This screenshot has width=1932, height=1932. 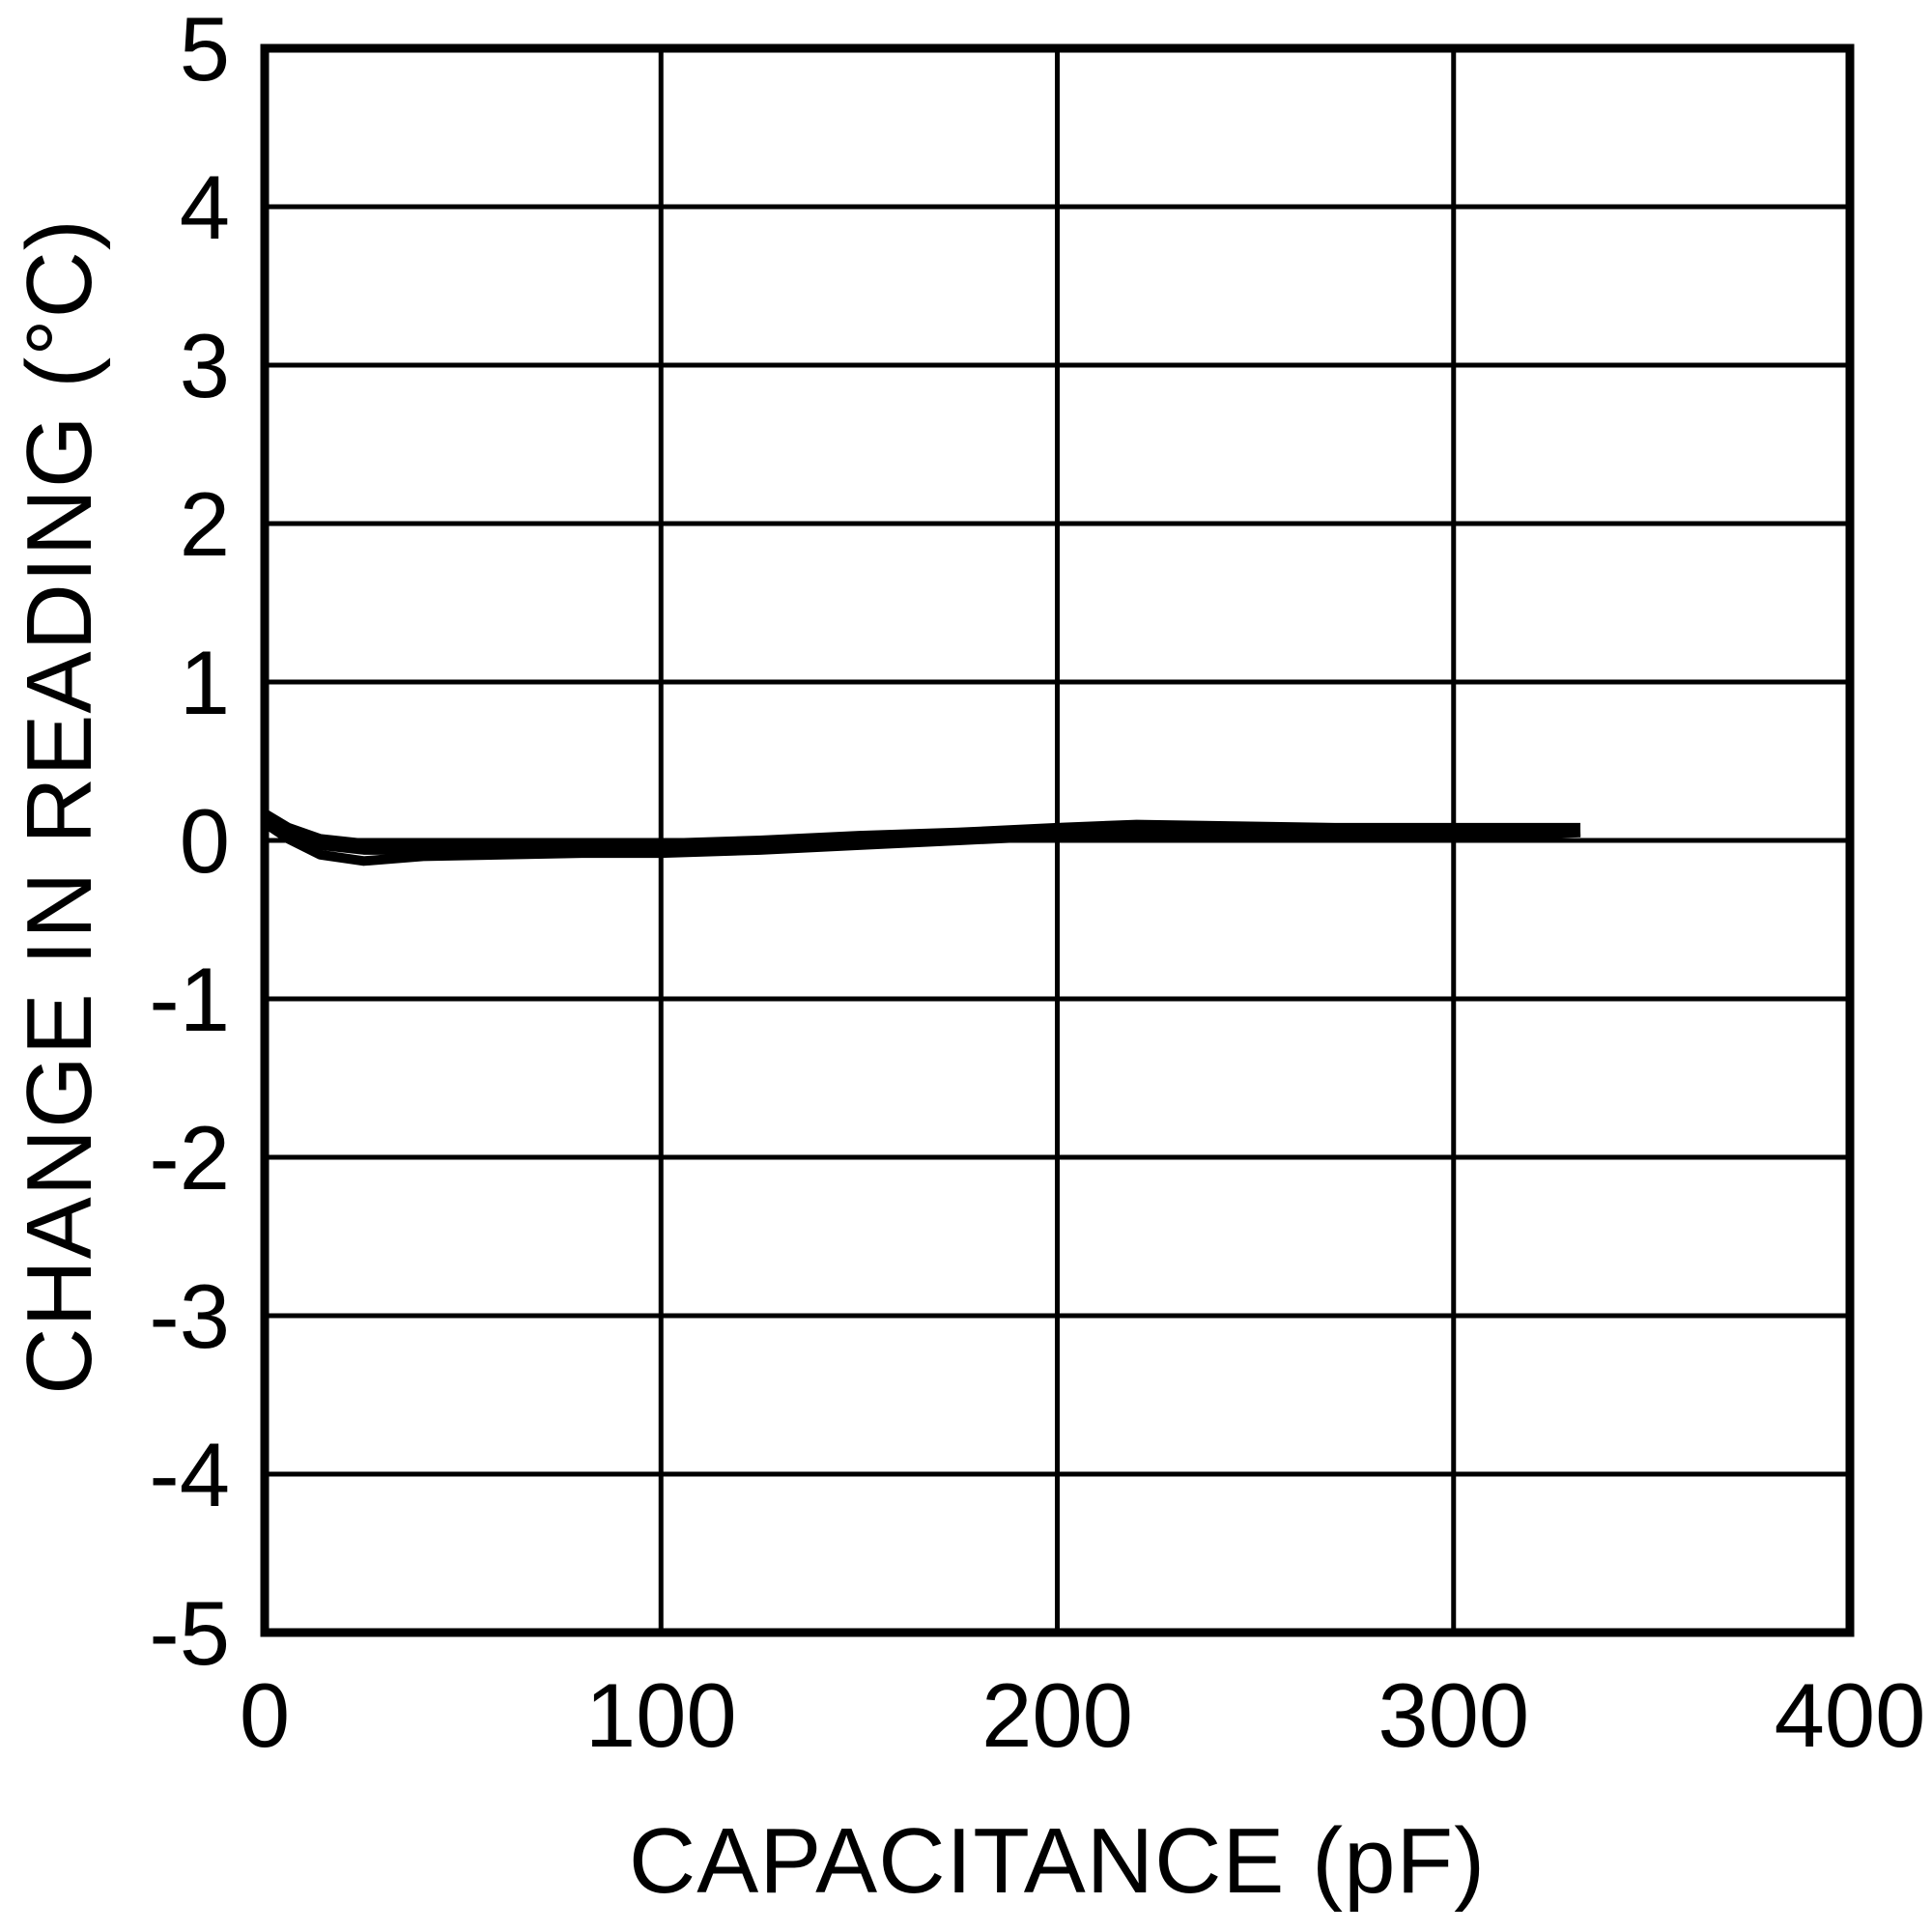 I want to click on x-tick-label: 0, so click(x=265, y=1715).